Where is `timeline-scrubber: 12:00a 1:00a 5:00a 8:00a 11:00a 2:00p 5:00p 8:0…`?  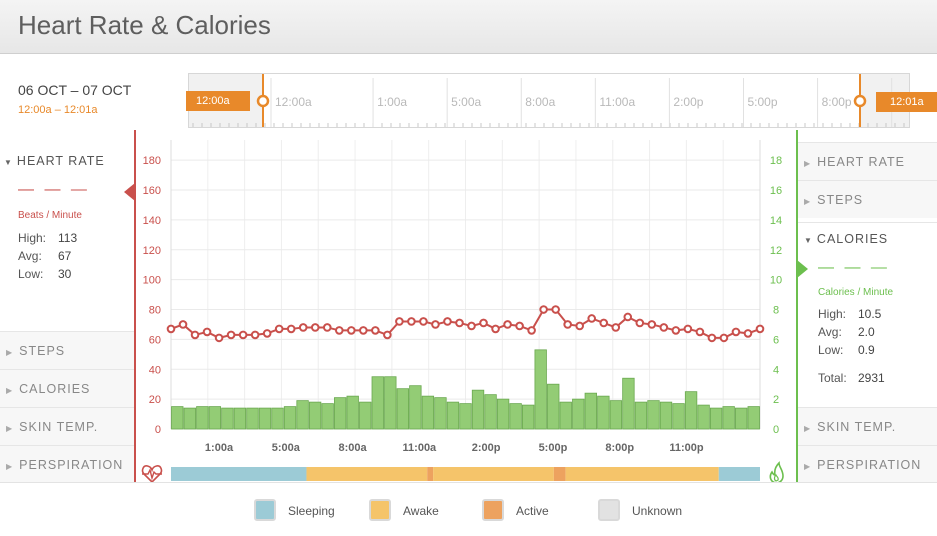
timeline-scrubber: 12:00a 1:00a 5:00a 8:00a 11:00a 2:00p 5:00p 8:0… is located at coordinates (549, 100).